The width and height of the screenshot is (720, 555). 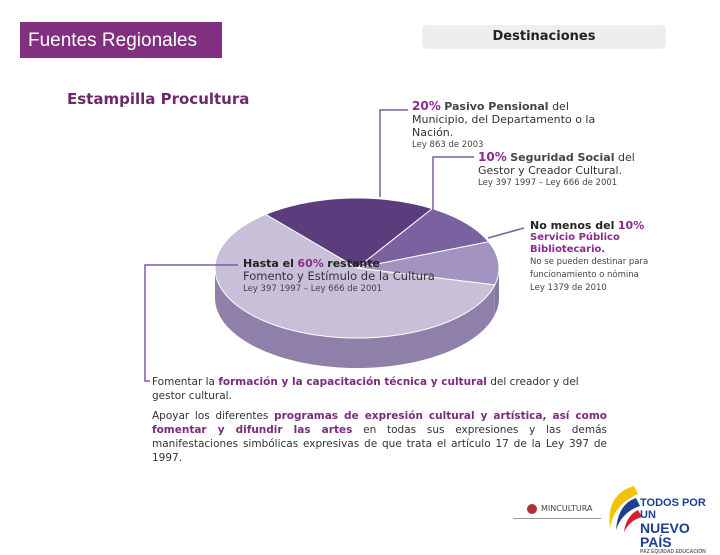 I want to click on ann-tail: restante, so click(x=353, y=263).